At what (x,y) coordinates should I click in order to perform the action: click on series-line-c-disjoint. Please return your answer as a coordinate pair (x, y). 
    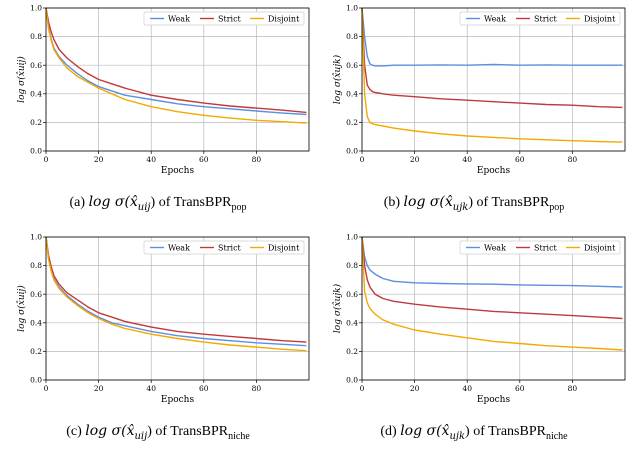
    Looking at the image, I should click on (176, 294).